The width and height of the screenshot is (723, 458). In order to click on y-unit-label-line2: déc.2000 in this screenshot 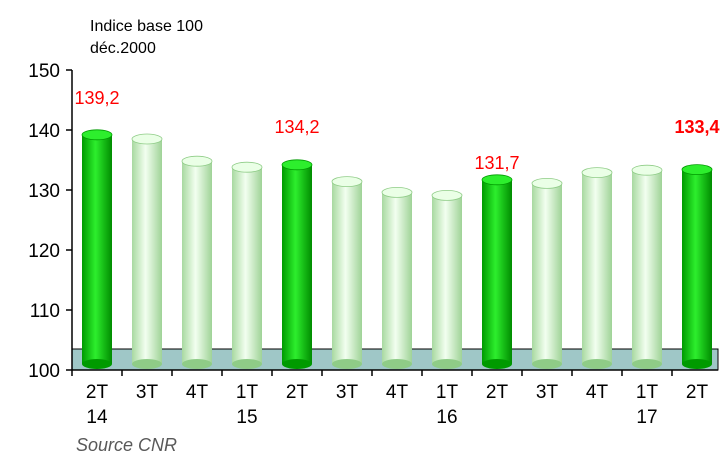, I will do `click(123, 48)`.